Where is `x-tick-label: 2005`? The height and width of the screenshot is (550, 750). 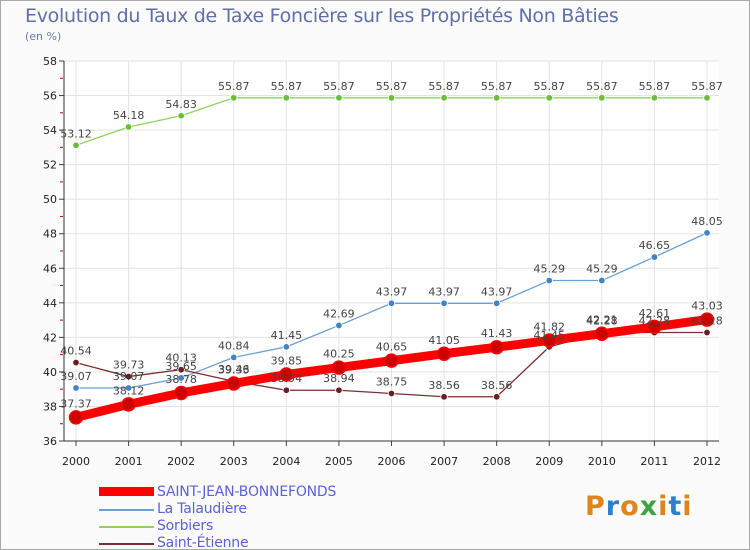 x-tick-label: 2005 is located at coordinates (339, 461).